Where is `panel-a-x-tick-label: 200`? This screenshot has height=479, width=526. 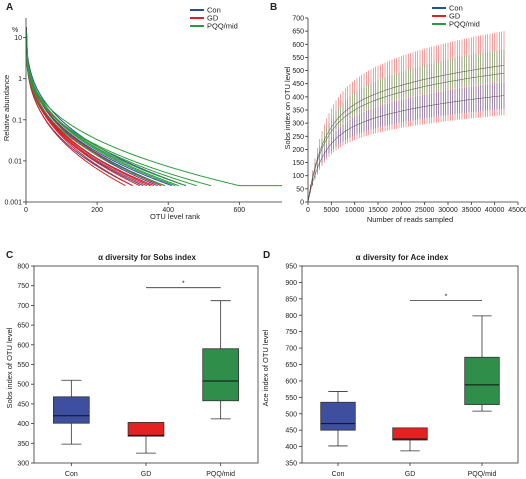
panel-a-x-tick-label: 200 is located at coordinates (97, 210).